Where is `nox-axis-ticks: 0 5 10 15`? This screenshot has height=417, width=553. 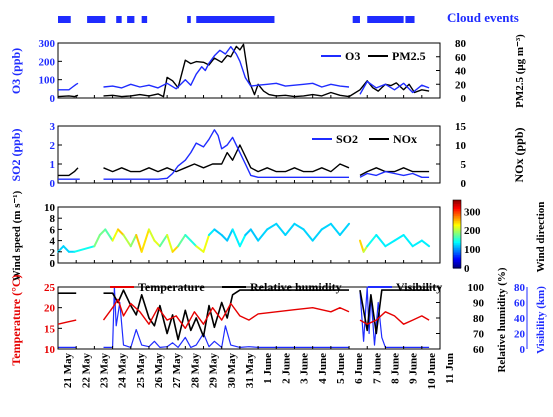 nox-axis-ticks: 0 5 10 15 is located at coordinates (451, 155).